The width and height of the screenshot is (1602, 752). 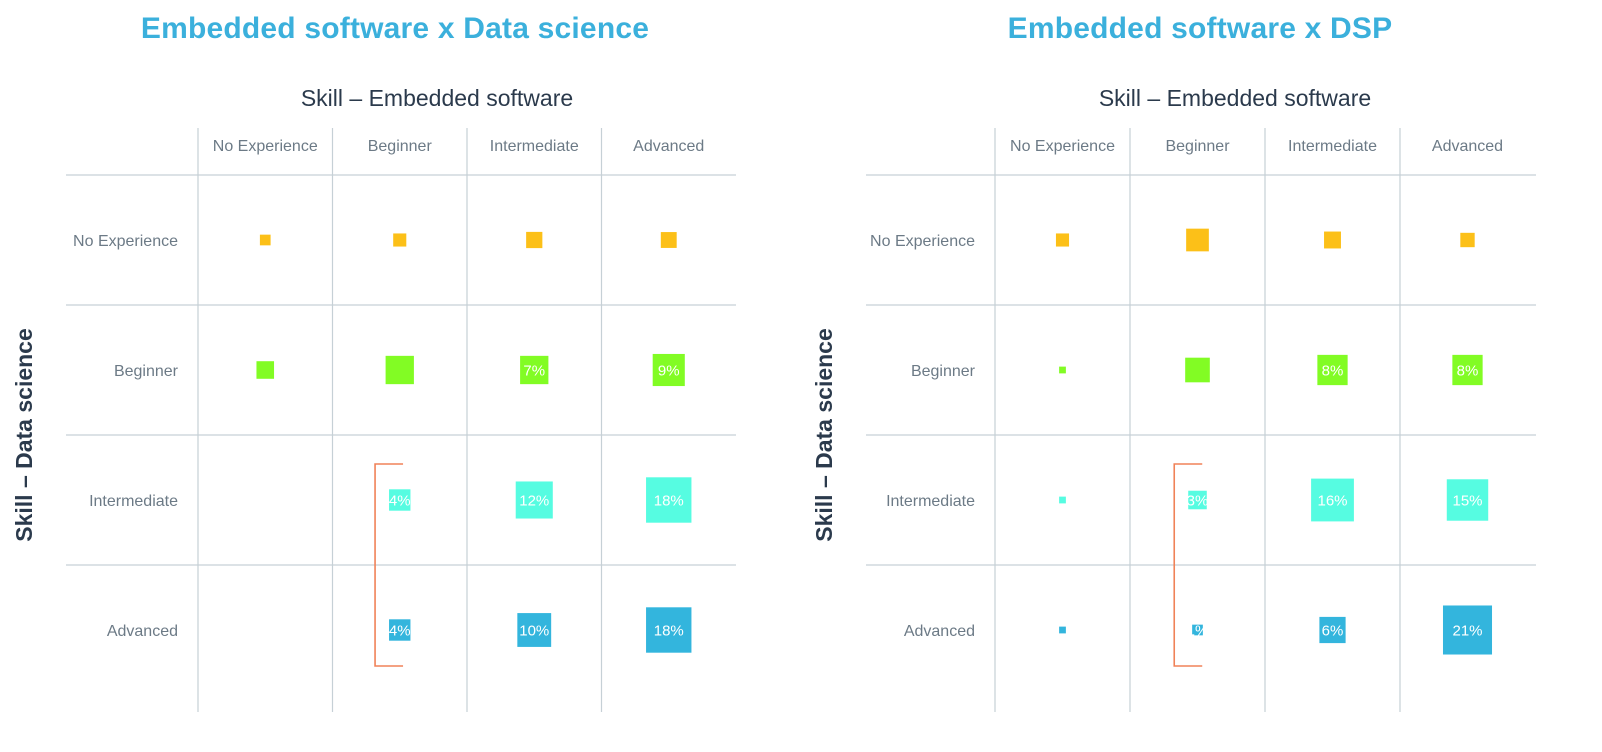 I want to click on chart-title: Embedded software x Data science, so click(x=395, y=28).